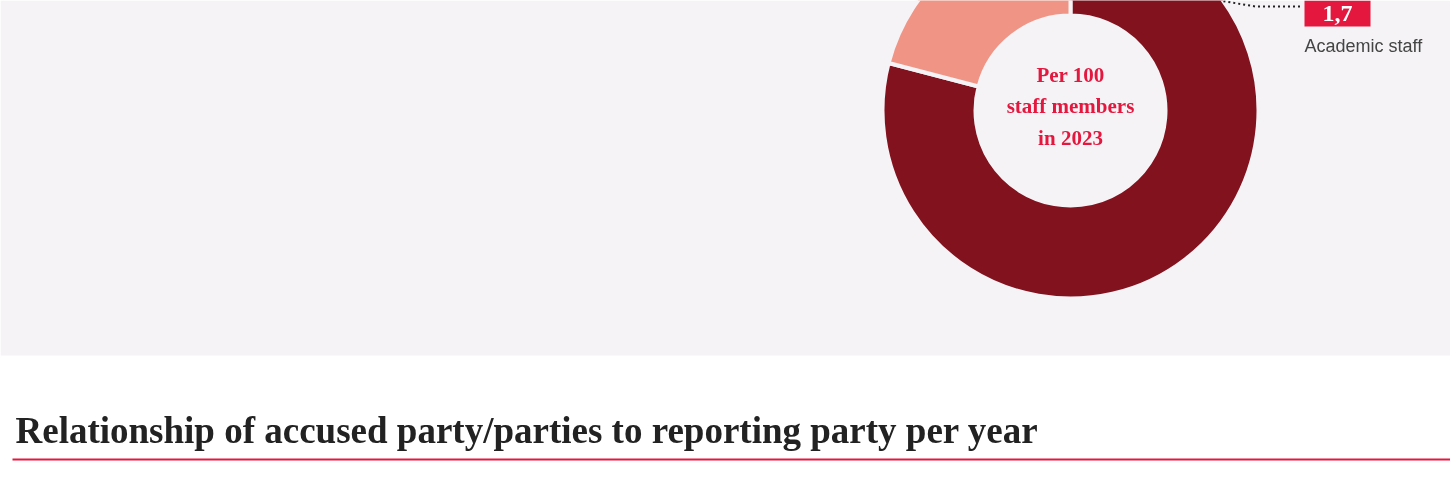 The image size is (1450, 491). Describe the element at coordinates (1364, 45) in the screenshot. I see `slice-label: Academic staff` at that location.